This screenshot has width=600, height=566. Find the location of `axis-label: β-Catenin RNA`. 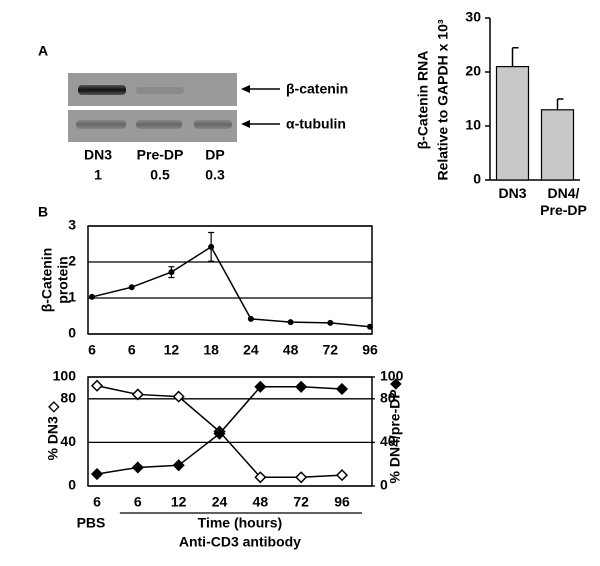

axis-label: β-Catenin RNA is located at coordinates (423, 100).